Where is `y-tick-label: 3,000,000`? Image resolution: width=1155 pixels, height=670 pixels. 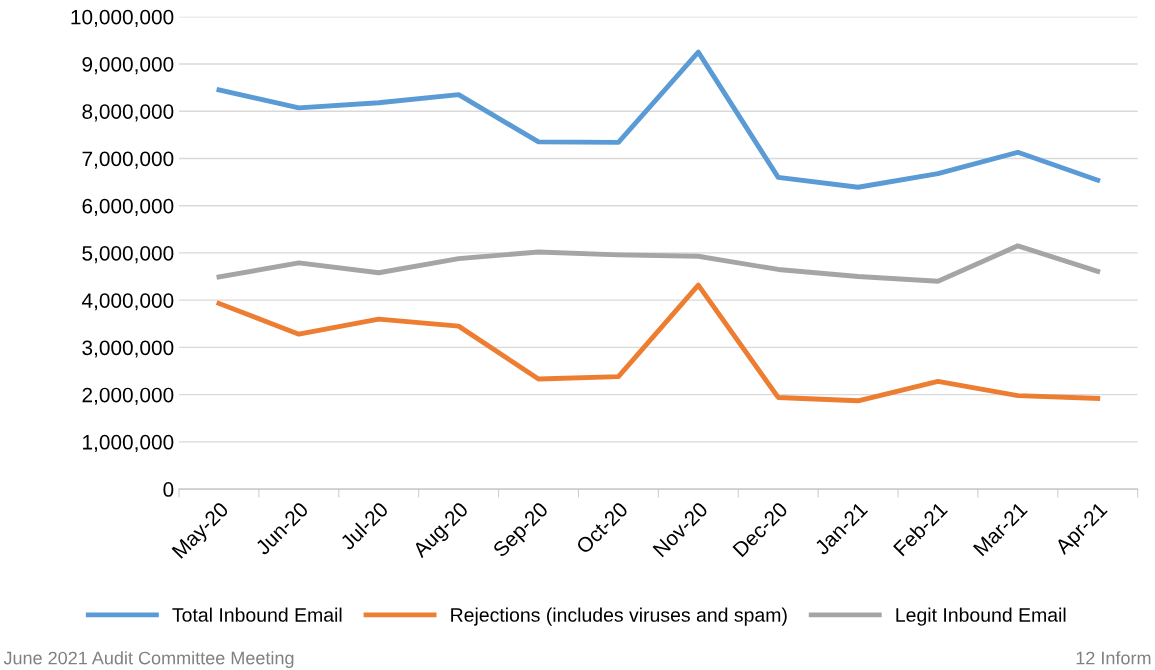 y-tick-label: 3,000,000 is located at coordinates (128, 349).